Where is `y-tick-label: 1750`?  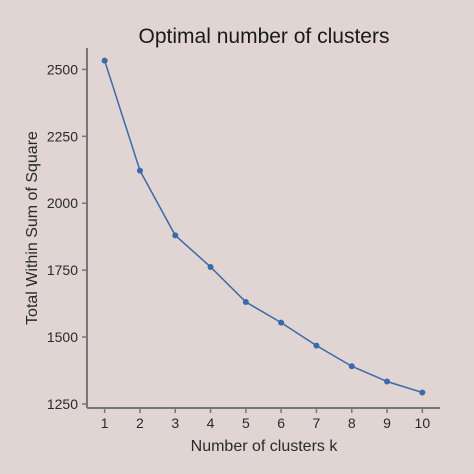 y-tick-label: 1750 is located at coordinates (62, 270).